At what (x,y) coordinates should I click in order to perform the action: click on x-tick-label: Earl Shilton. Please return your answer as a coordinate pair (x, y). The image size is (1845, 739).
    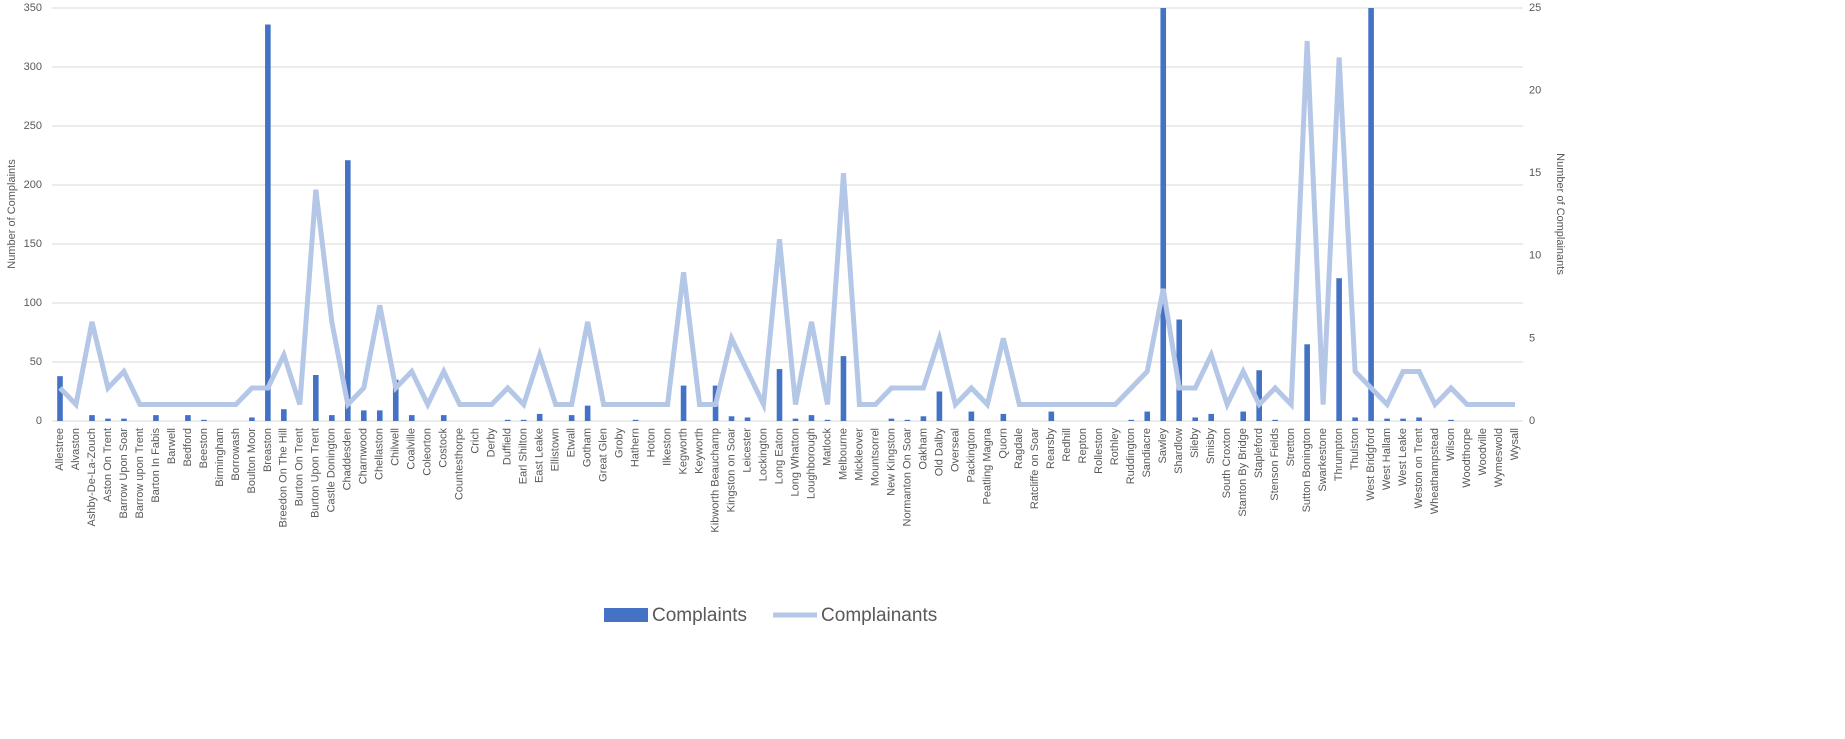
    Looking at the image, I should click on (524, 456).